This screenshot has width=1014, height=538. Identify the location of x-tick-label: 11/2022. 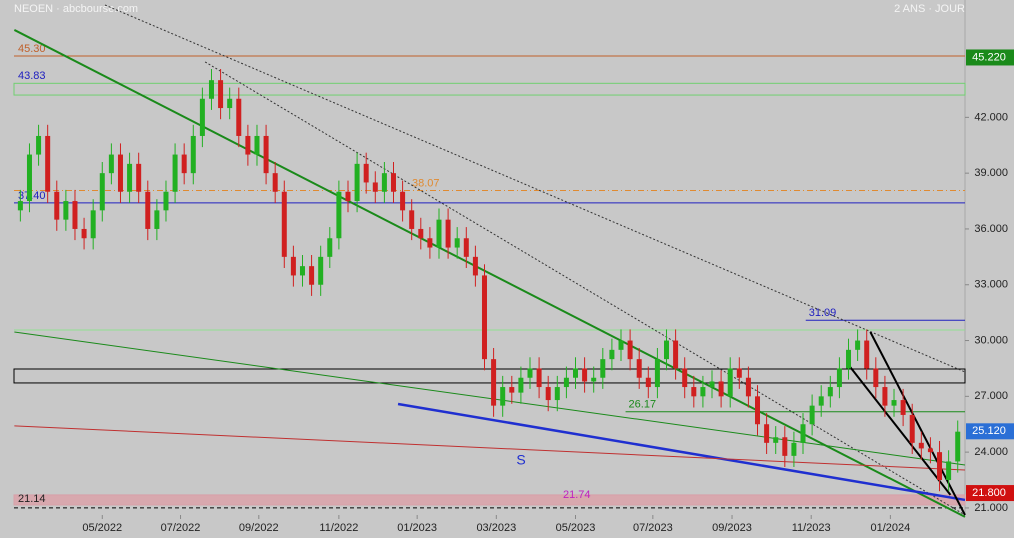
(338, 528).